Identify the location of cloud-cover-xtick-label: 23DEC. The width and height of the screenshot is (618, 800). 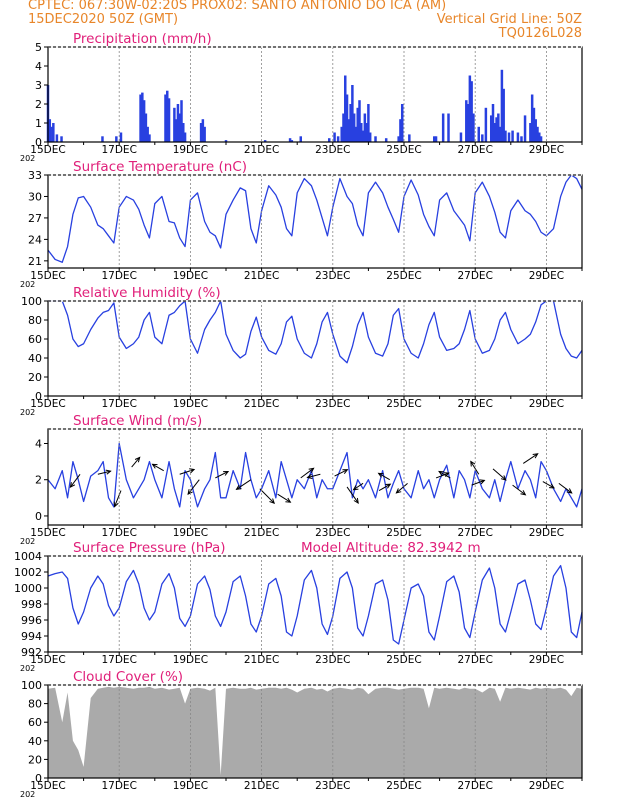
(332, 786).